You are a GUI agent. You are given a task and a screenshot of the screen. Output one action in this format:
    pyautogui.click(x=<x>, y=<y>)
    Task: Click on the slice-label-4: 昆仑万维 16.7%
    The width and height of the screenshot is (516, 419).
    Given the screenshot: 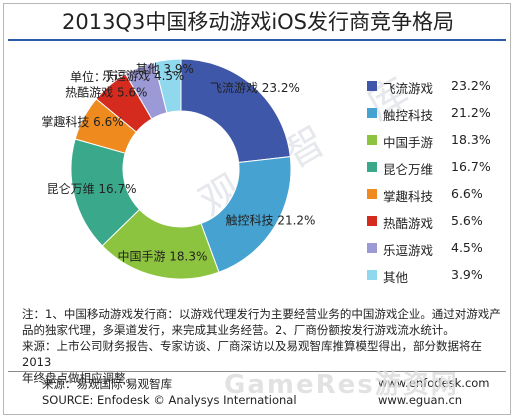 What is the action you would take?
    pyautogui.click(x=92, y=189)
    